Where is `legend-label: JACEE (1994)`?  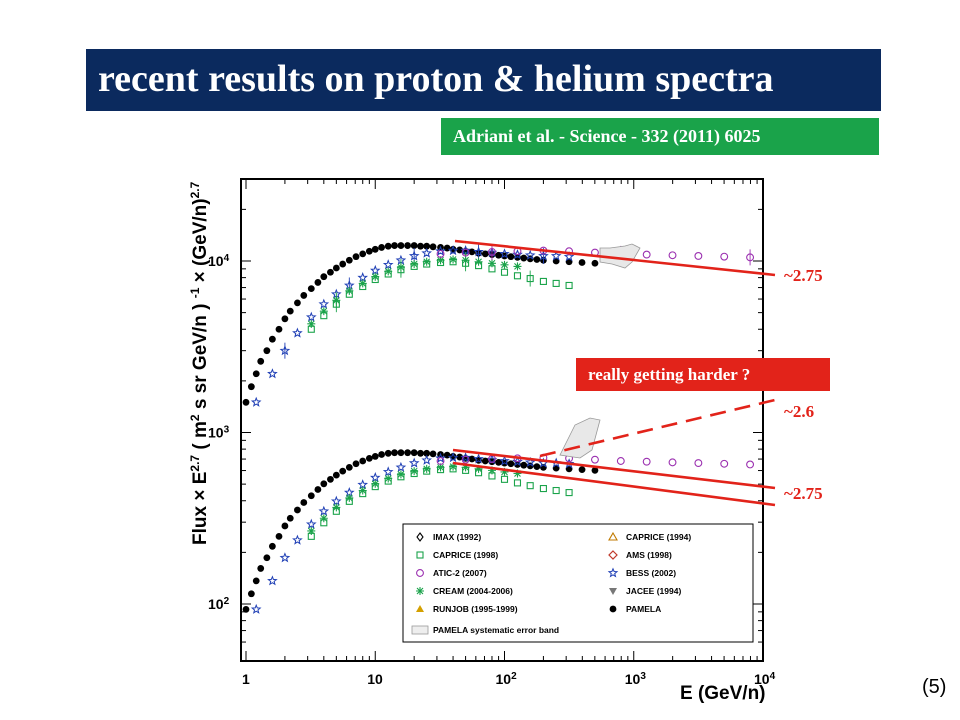
legend-label: JACEE (1994) is located at coordinates (653, 591).